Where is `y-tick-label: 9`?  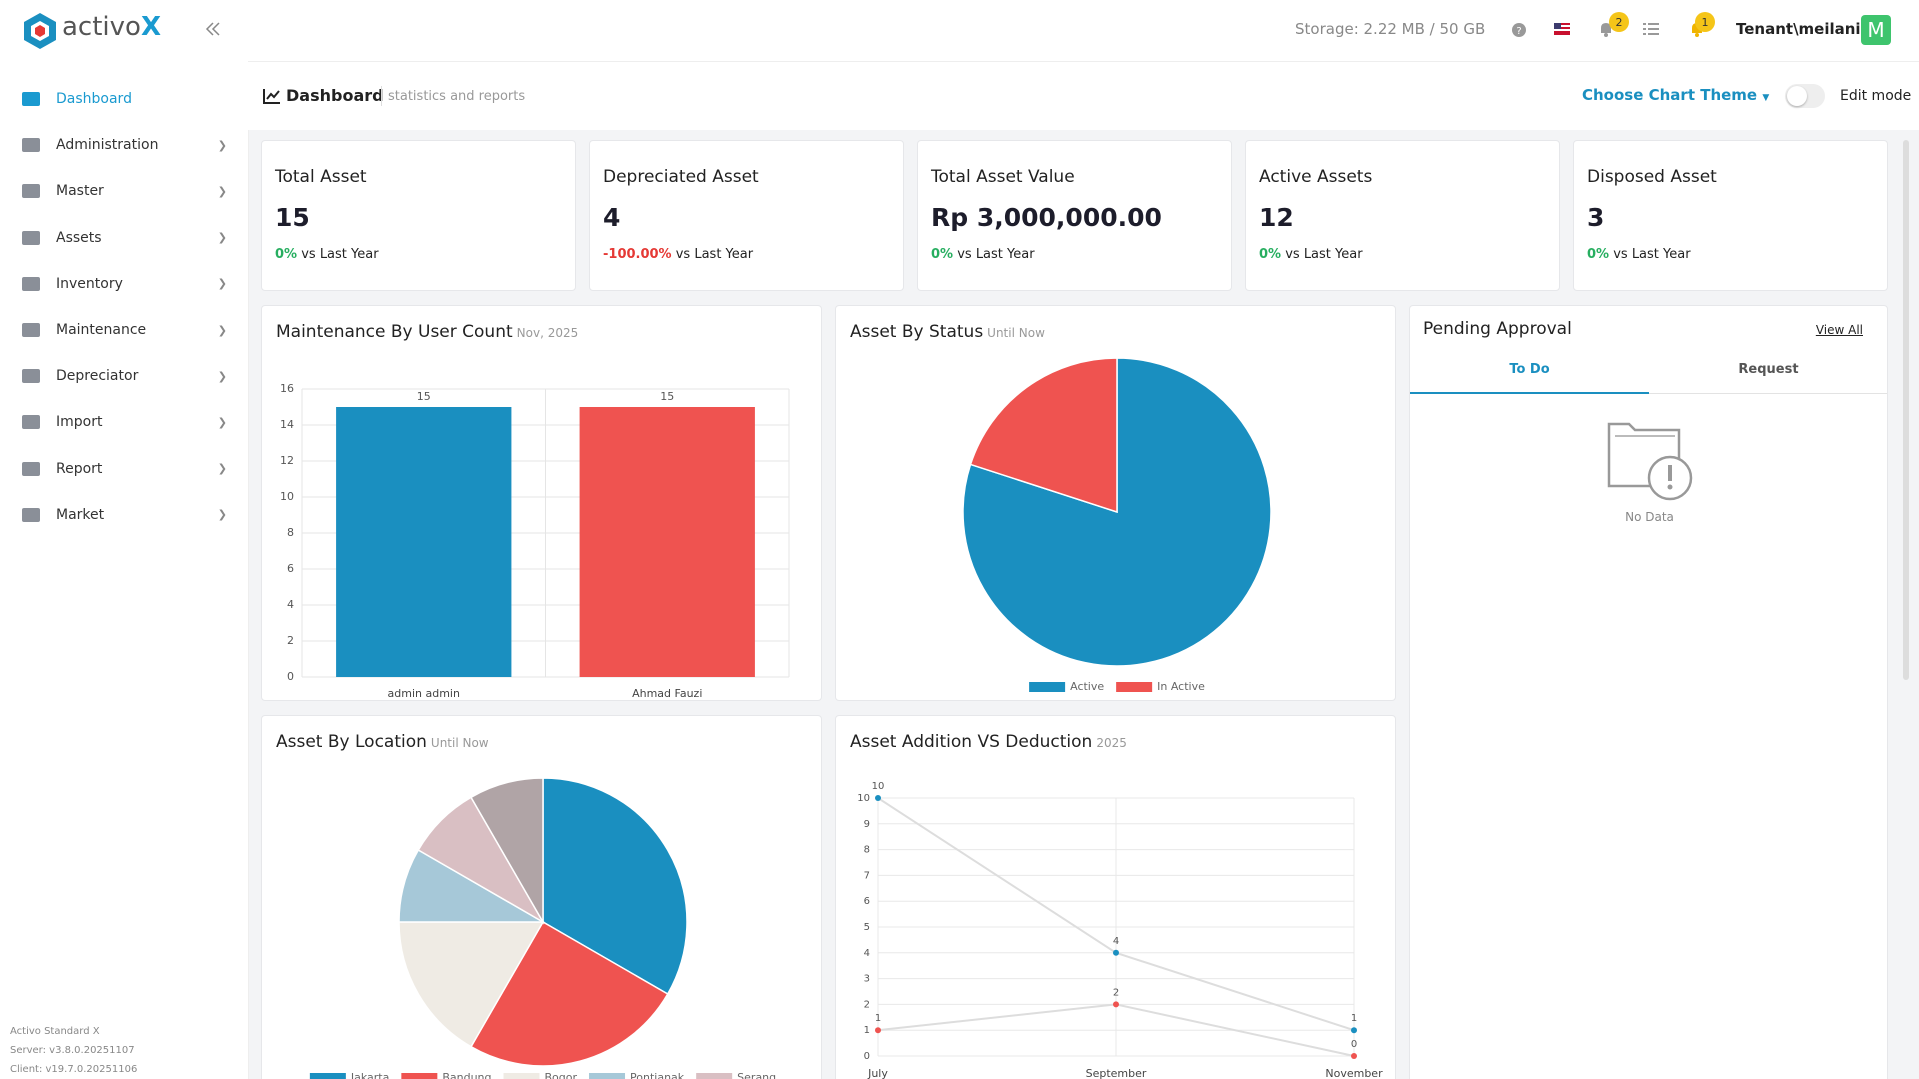
y-tick-label: 9 is located at coordinates (867, 824).